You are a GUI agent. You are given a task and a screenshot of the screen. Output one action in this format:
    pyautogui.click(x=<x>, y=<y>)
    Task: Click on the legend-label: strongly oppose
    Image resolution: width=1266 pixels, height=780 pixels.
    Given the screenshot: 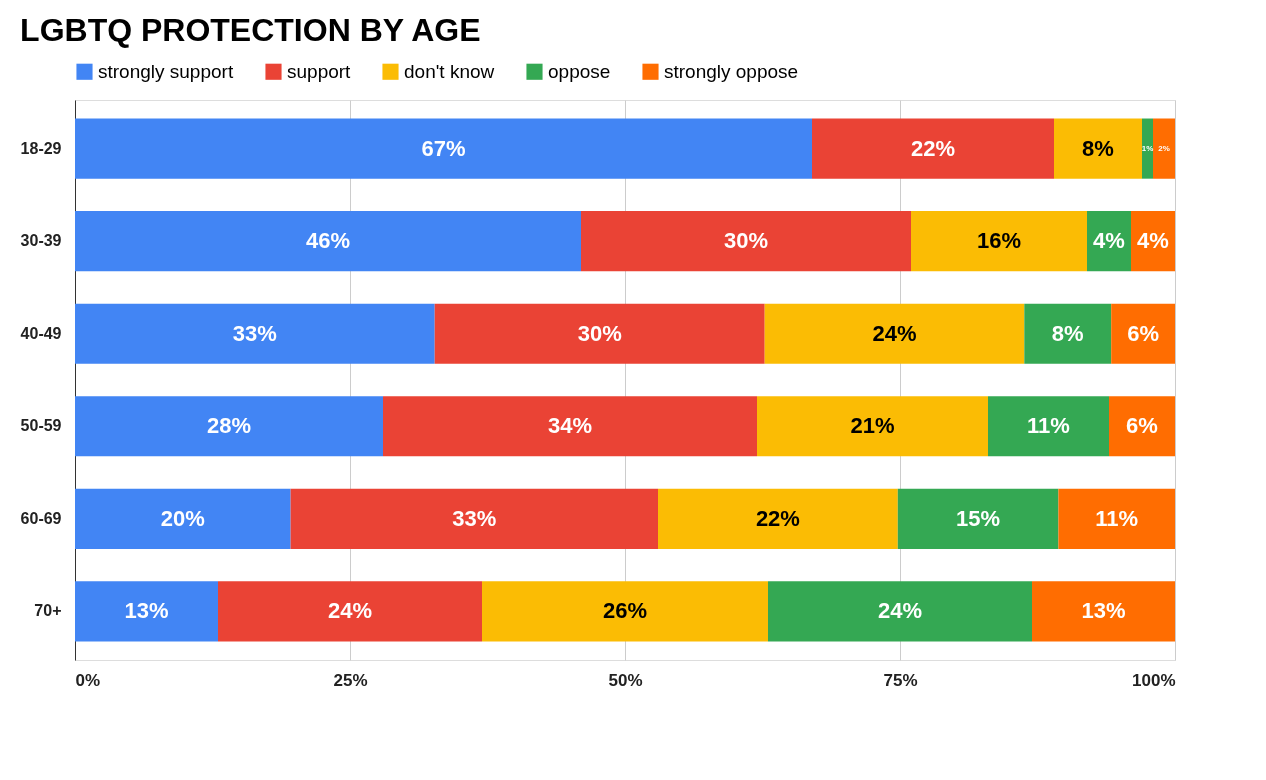 What is the action you would take?
    pyautogui.click(x=731, y=71)
    